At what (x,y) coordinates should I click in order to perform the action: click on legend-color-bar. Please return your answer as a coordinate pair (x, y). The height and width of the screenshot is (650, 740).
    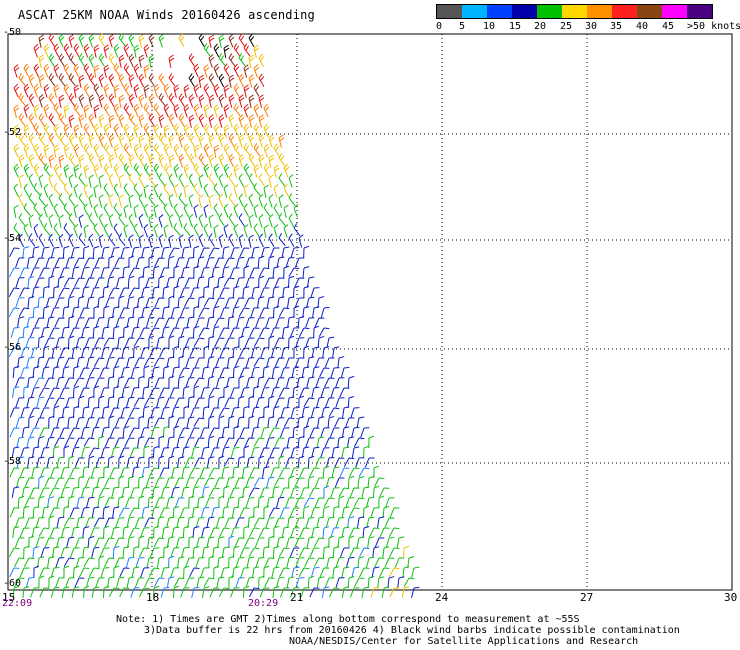
    Looking at the image, I should click on (574, 11).